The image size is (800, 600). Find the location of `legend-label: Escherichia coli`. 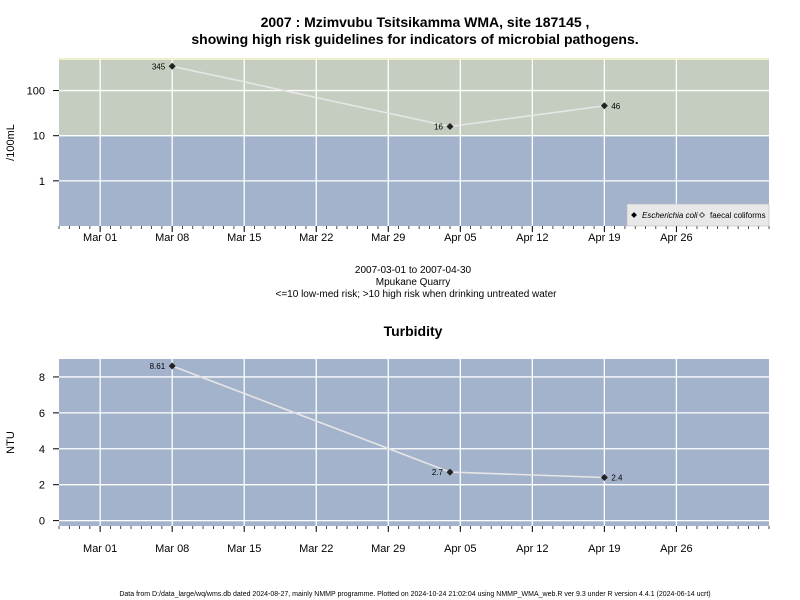

legend-label: Escherichia coli is located at coordinates (670, 215).